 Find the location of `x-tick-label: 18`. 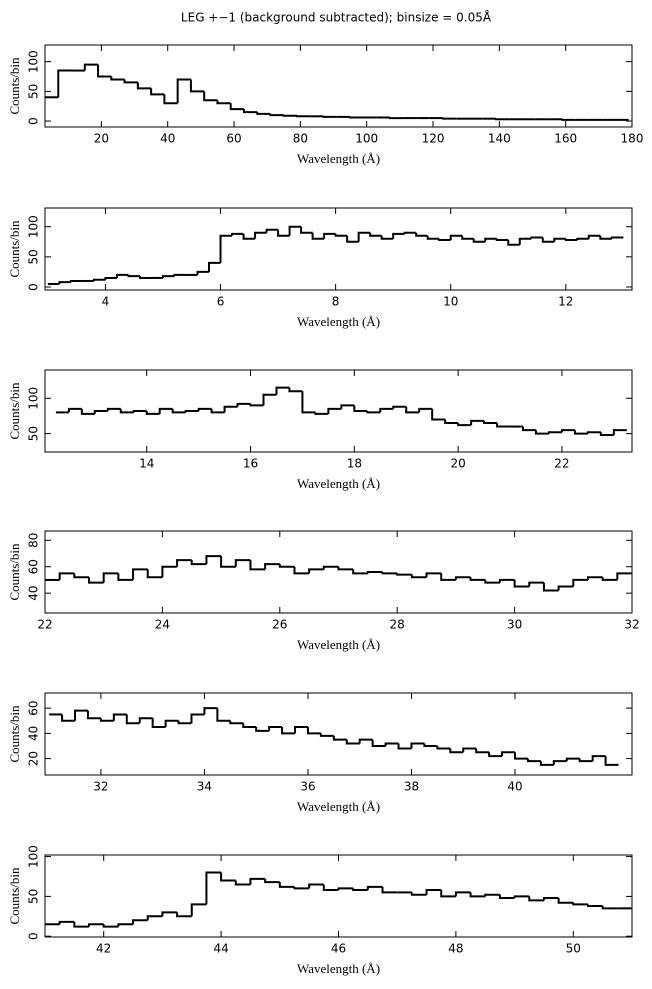

x-tick-label: 18 is located at coordinates (354, 464).